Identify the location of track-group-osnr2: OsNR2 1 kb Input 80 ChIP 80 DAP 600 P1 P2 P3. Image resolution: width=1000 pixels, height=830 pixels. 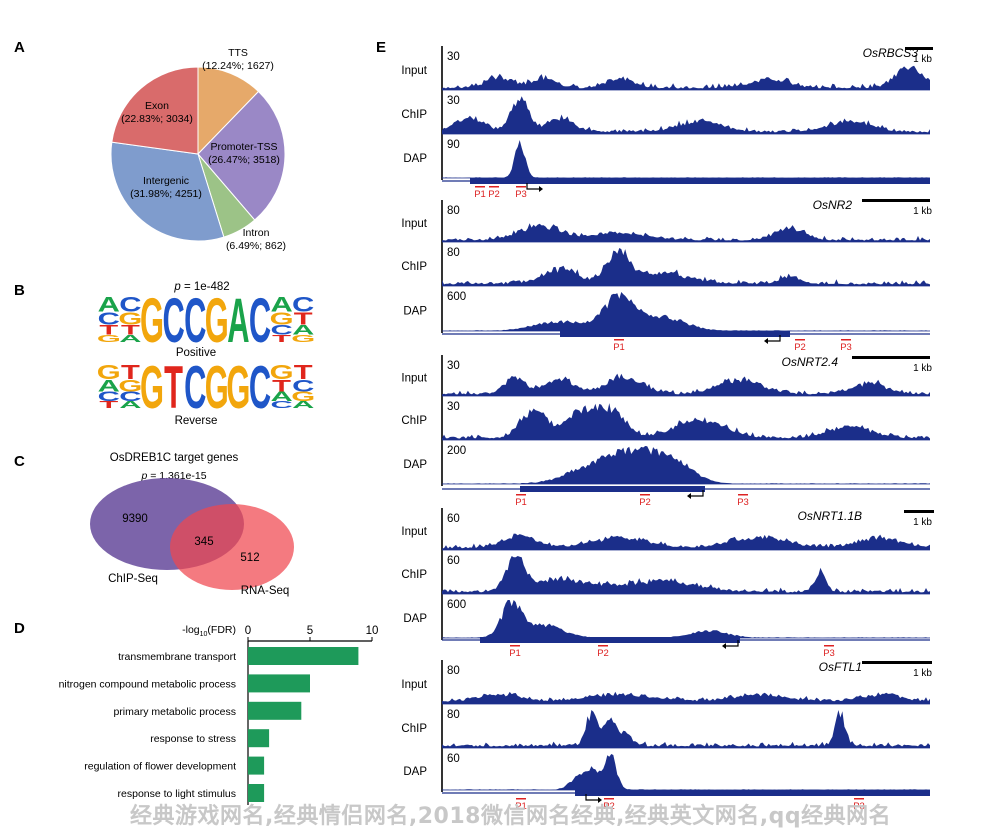
(666, 275).